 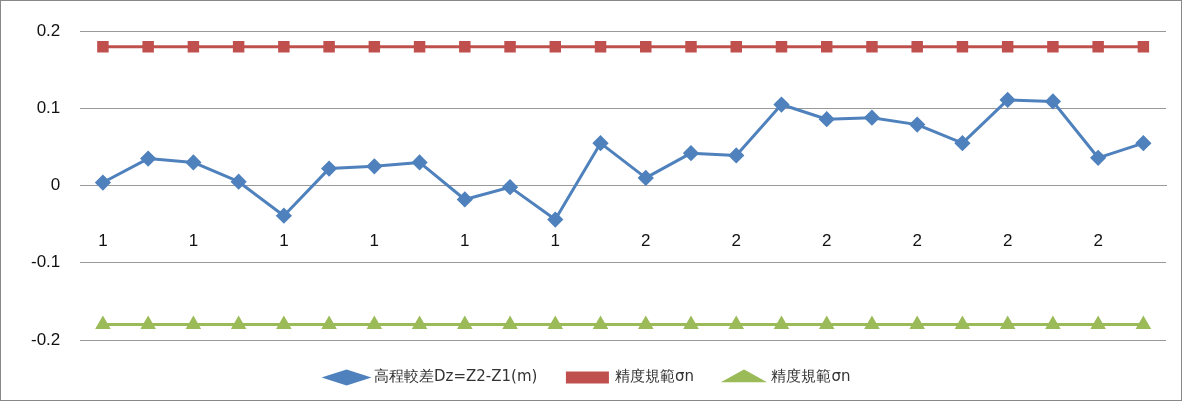 What do you see at coordinates (46, 339) in the screenshot?
I see `y-tick-label: -0.2` at bounding box center [46, 339].